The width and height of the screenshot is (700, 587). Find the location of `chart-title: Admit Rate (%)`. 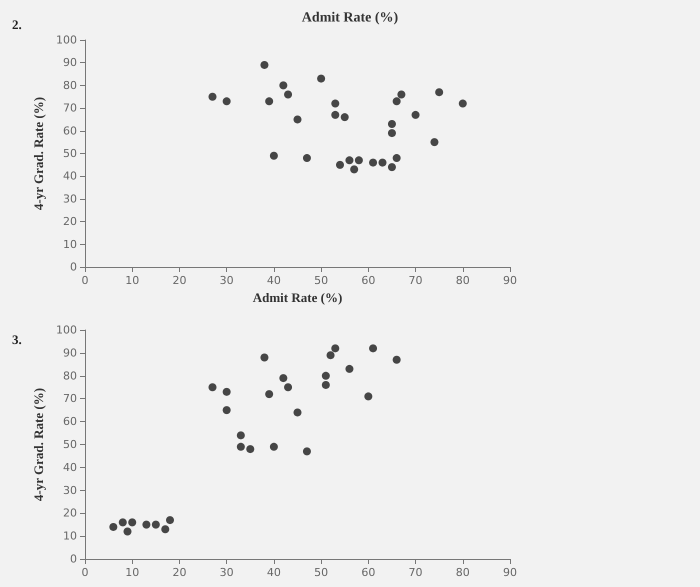

chart-title: Admit Rate (%) is located at coordinates (350, 18).